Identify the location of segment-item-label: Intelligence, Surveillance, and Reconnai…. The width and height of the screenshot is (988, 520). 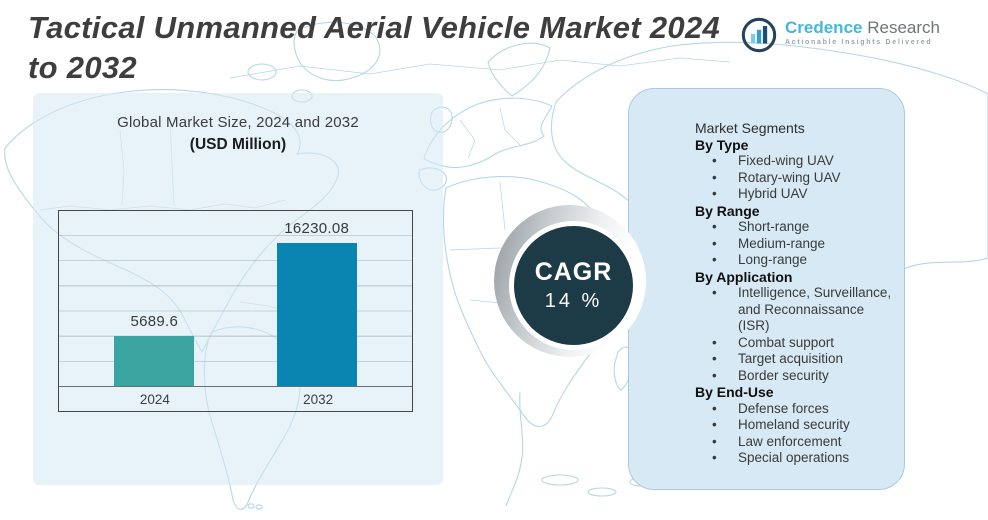
(815, 309).